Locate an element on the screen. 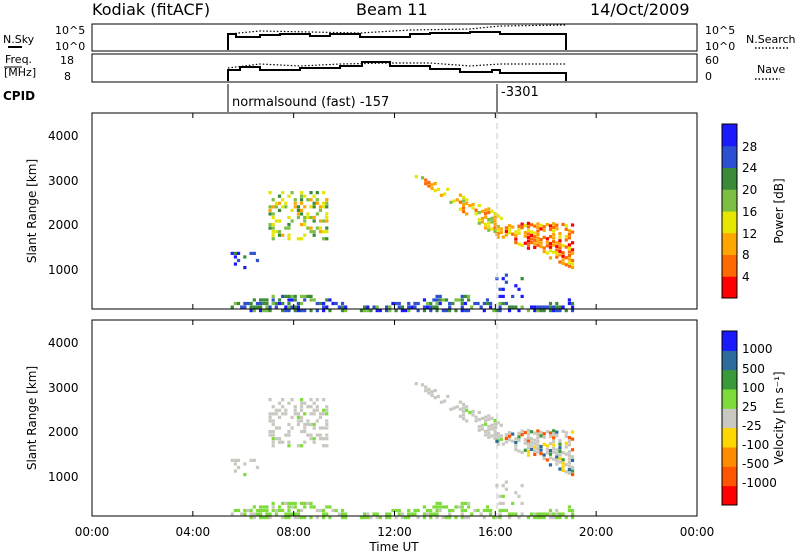 The width and height of the screenshot is (800, 554). noise-panel is located at coordinates (394, 37).